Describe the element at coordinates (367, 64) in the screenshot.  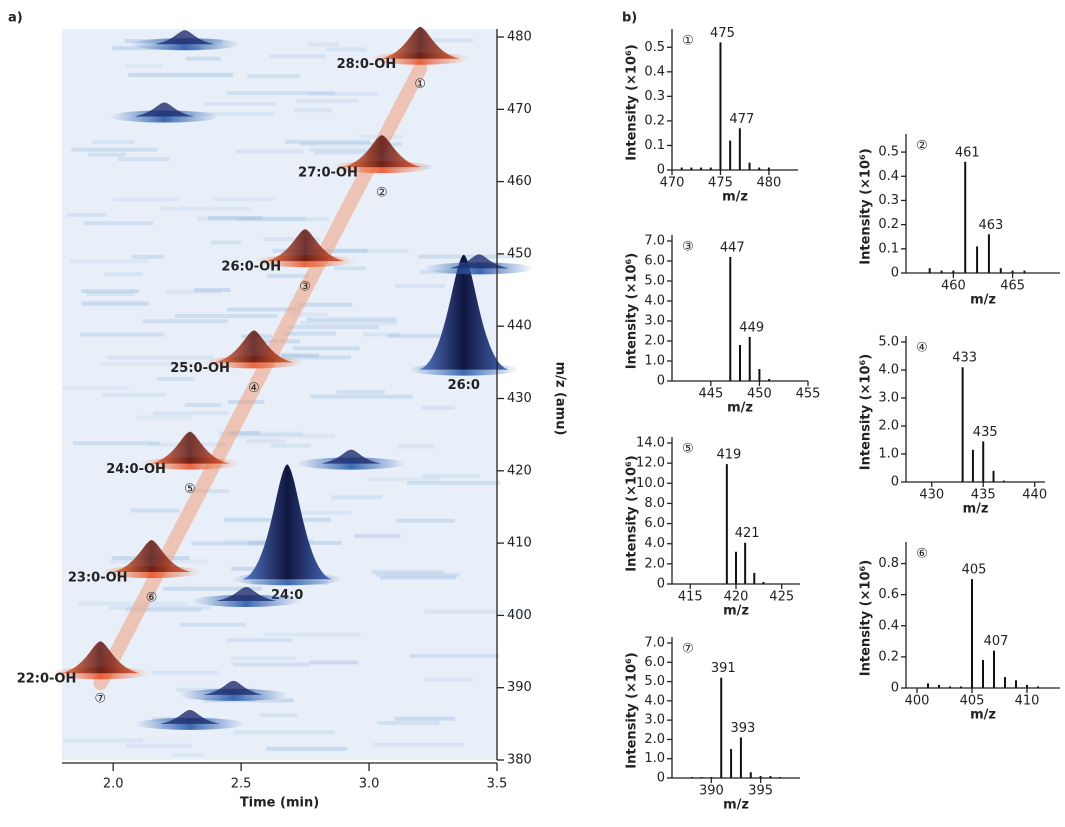
I see `hydroxy-label: 28:0-OH` at that location.